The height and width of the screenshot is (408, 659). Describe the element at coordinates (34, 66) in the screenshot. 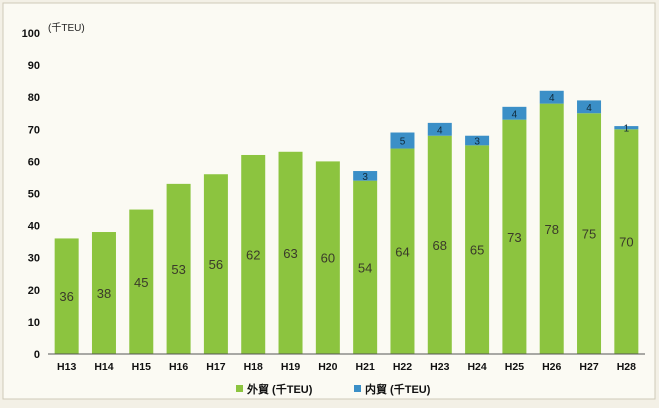

I see `y-tick-label: 90` at that location.